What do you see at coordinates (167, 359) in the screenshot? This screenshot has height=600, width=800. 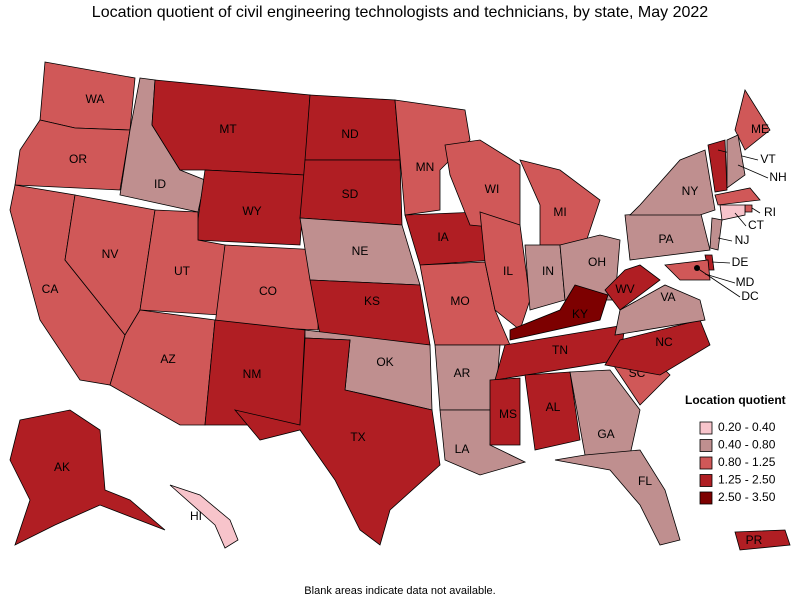 I see `state-label: AZ` at bounding box center [167, 359].